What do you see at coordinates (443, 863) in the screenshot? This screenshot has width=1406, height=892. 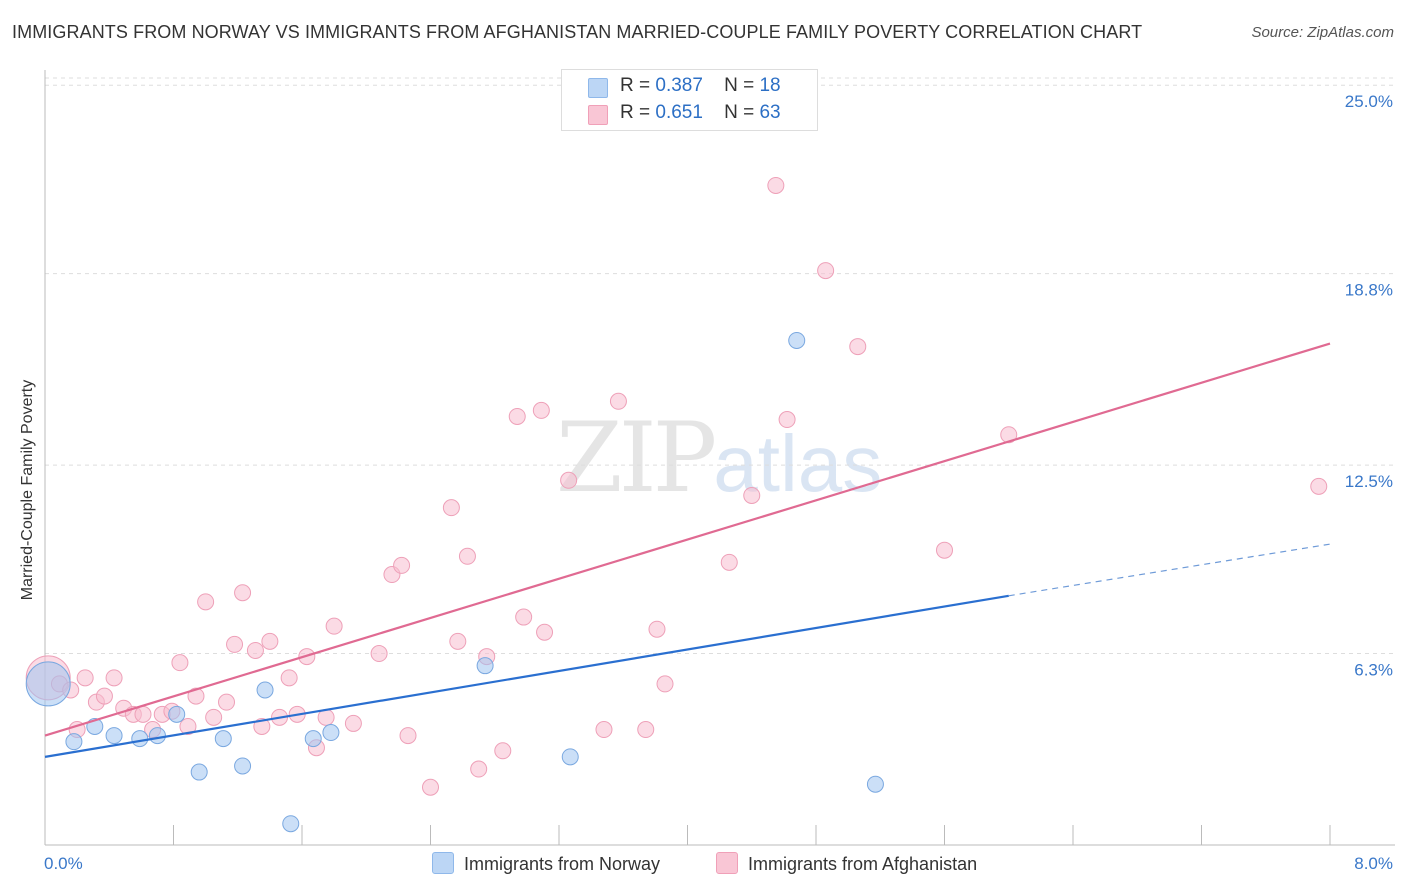 I see `bottom-legend-swatch-norway` at bounding box center [443, 863].